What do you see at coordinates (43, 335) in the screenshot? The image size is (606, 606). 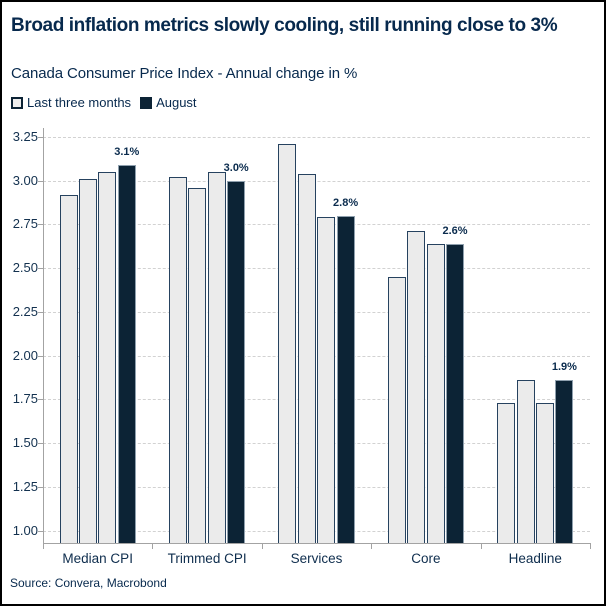 I see `y-axis` at bounding box center [43, 335].